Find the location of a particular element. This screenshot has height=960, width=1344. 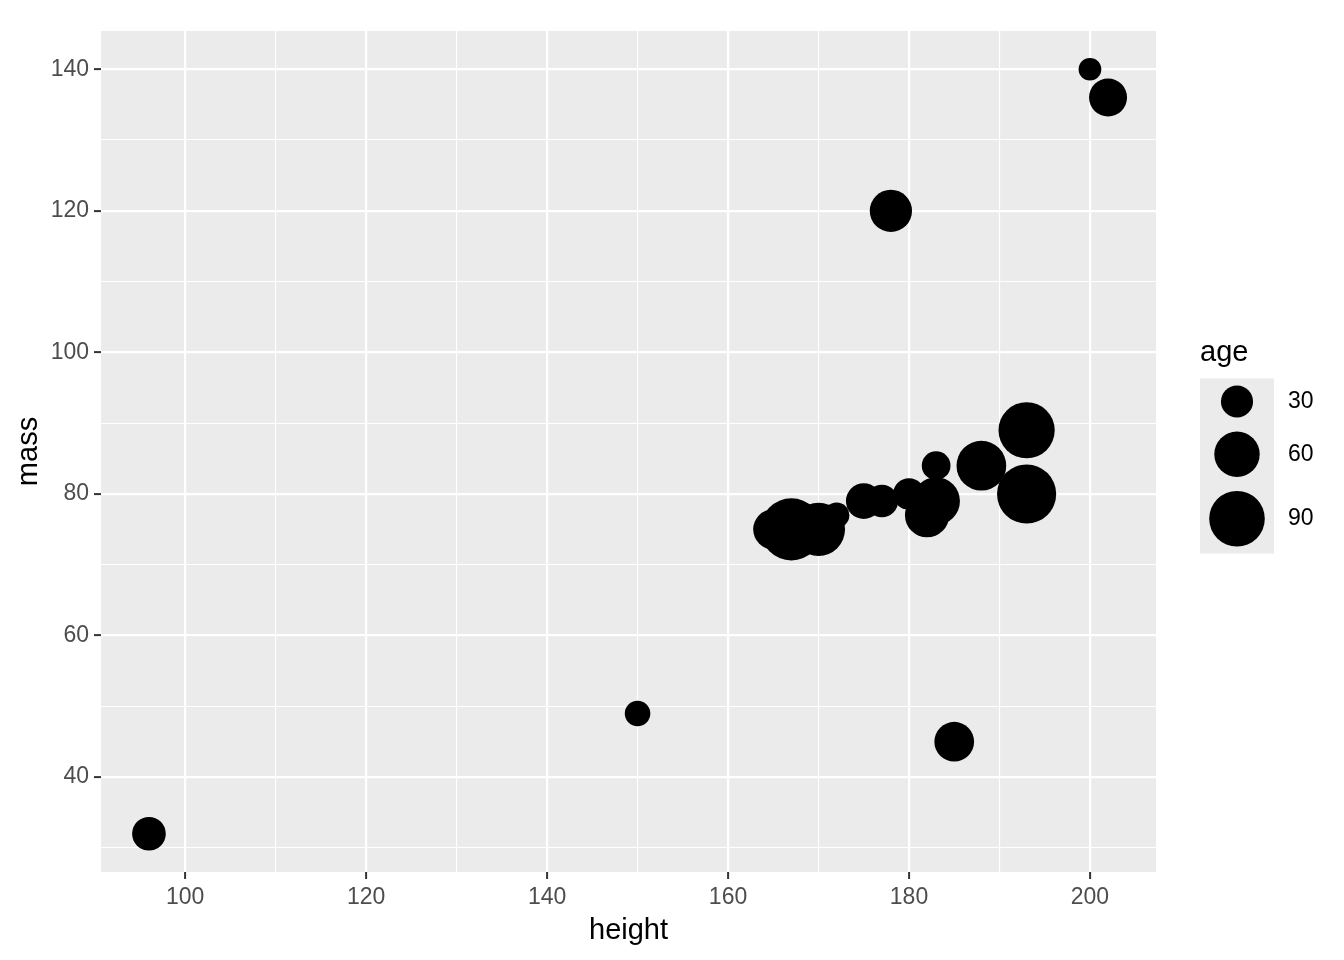

y-tick-label: 100 is located at coordinates (69, 350).